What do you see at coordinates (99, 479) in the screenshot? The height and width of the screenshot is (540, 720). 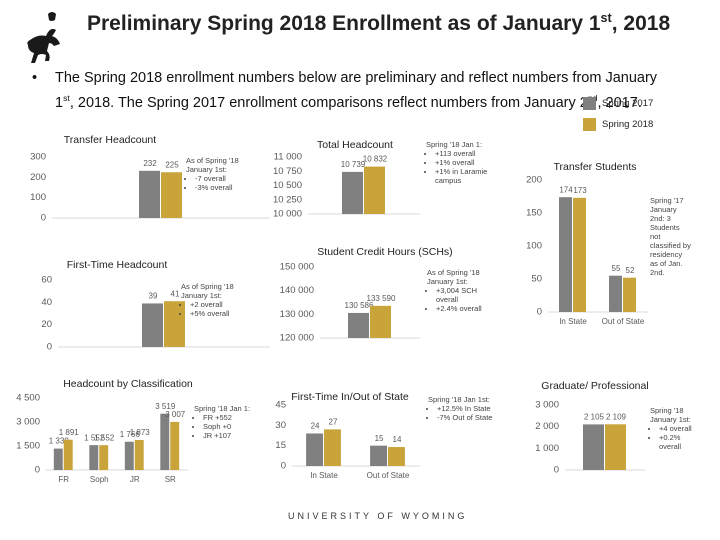 I see `x-tick-label: Soph` at bounding box center [99, 479].